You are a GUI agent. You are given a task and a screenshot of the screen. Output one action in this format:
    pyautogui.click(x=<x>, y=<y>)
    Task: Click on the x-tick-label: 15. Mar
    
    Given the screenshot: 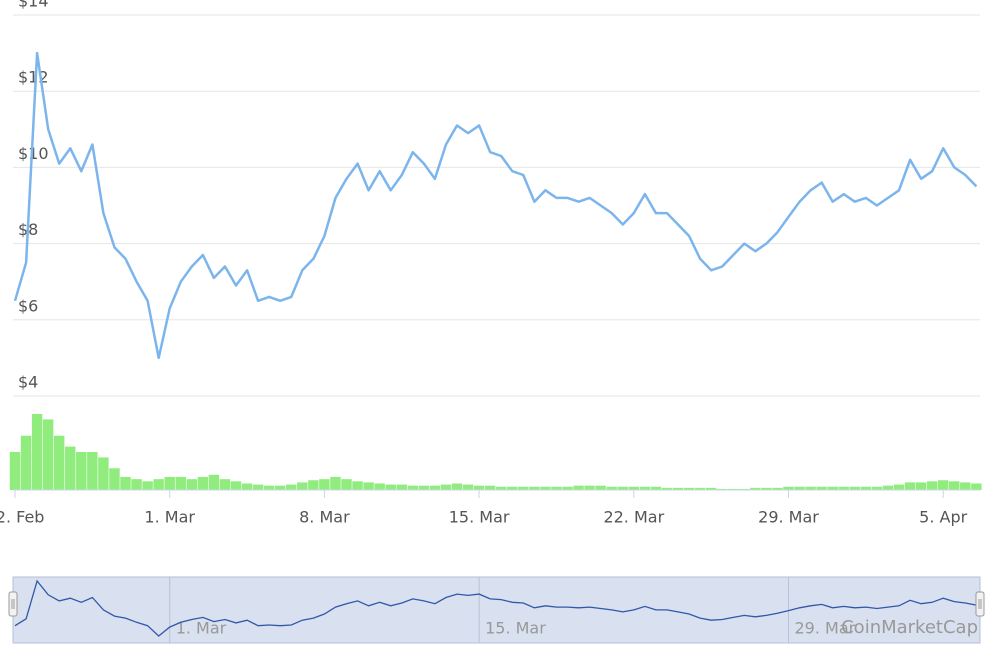 What is the action you would take?
    pyautogui.click(x=479, y=517)
    